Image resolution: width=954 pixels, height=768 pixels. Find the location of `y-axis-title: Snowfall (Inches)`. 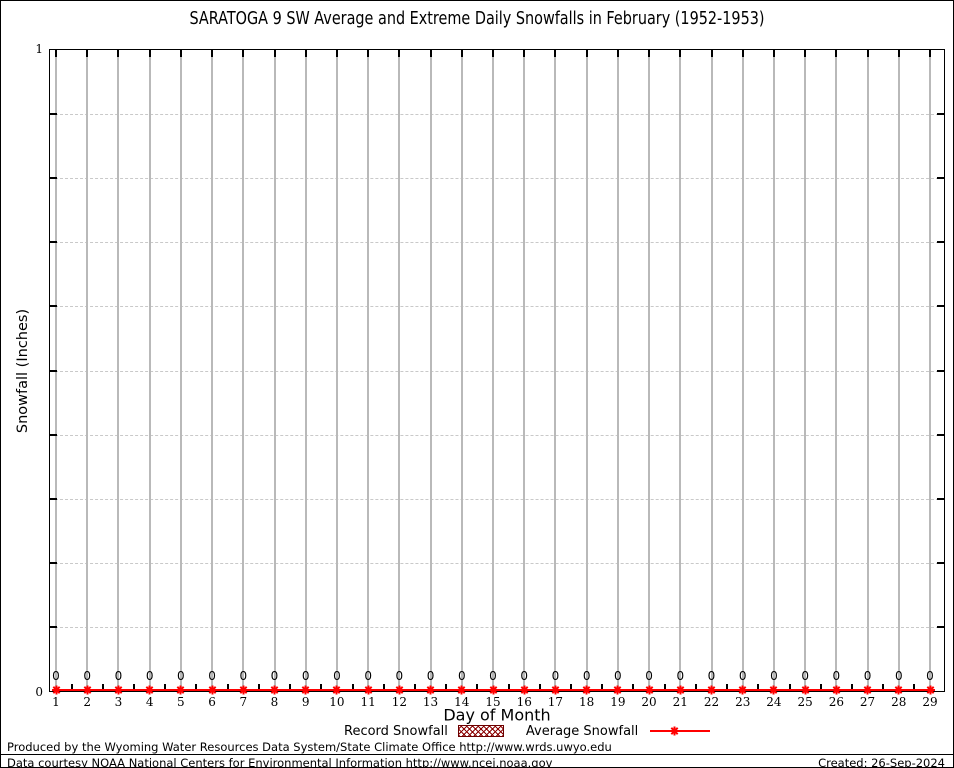

y-axis-title: Snowfall (Inches) is located at coordinates (23, 371).